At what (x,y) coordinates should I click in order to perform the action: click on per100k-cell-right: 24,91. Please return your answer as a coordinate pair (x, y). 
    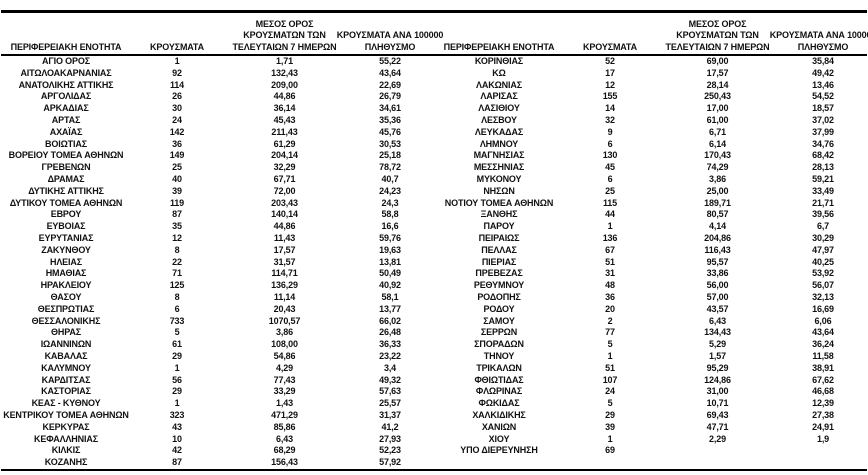
    Looking at the image, I should click on (823, 426).